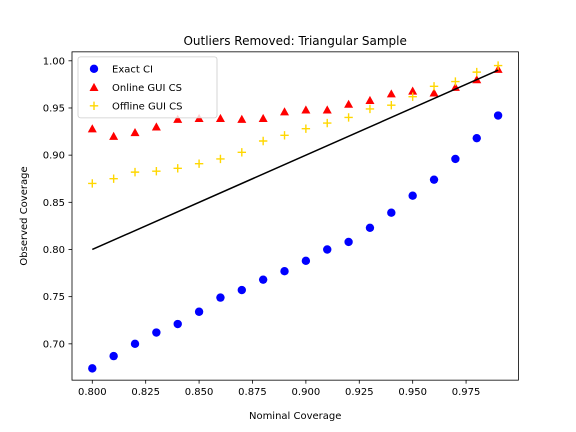 The width and height of the screenshot is (576, 432). What do you see at coordinates (132, 69) in the screenshot?
I see `legend-label: Exact CI` at bounding box center [132, 69].